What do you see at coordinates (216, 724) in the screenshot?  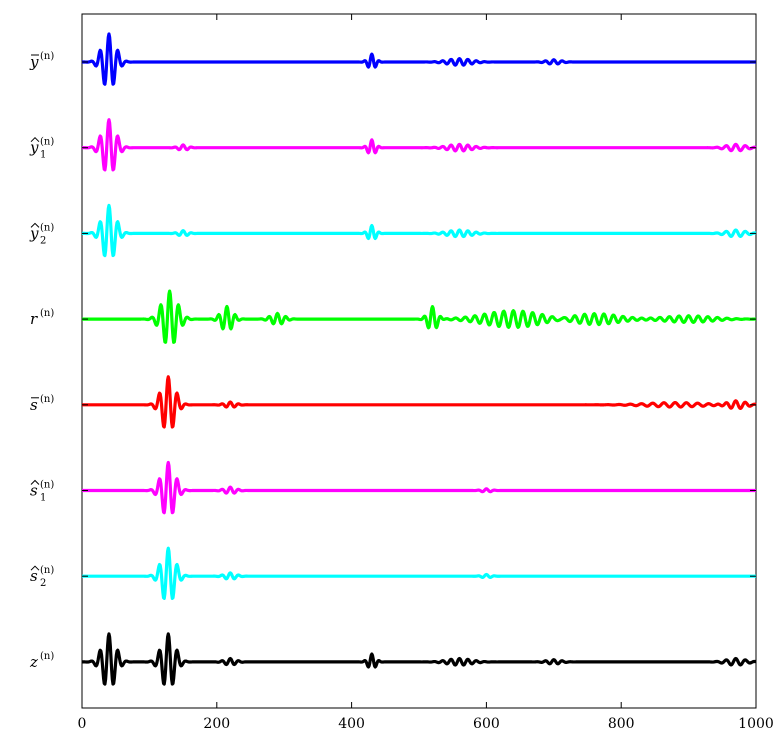 I see `x-tick-label: 200` at bounding box center [216, 724].